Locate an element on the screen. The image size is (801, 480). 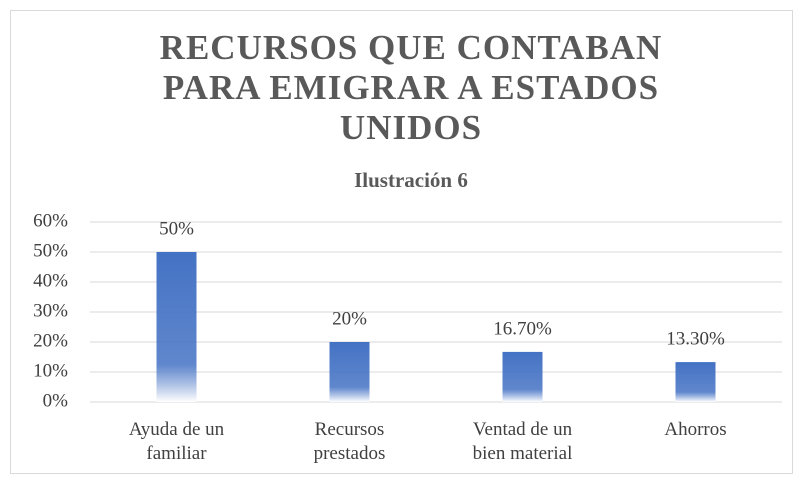
y-tick-label: 60% is located at coordinates (50, 220).